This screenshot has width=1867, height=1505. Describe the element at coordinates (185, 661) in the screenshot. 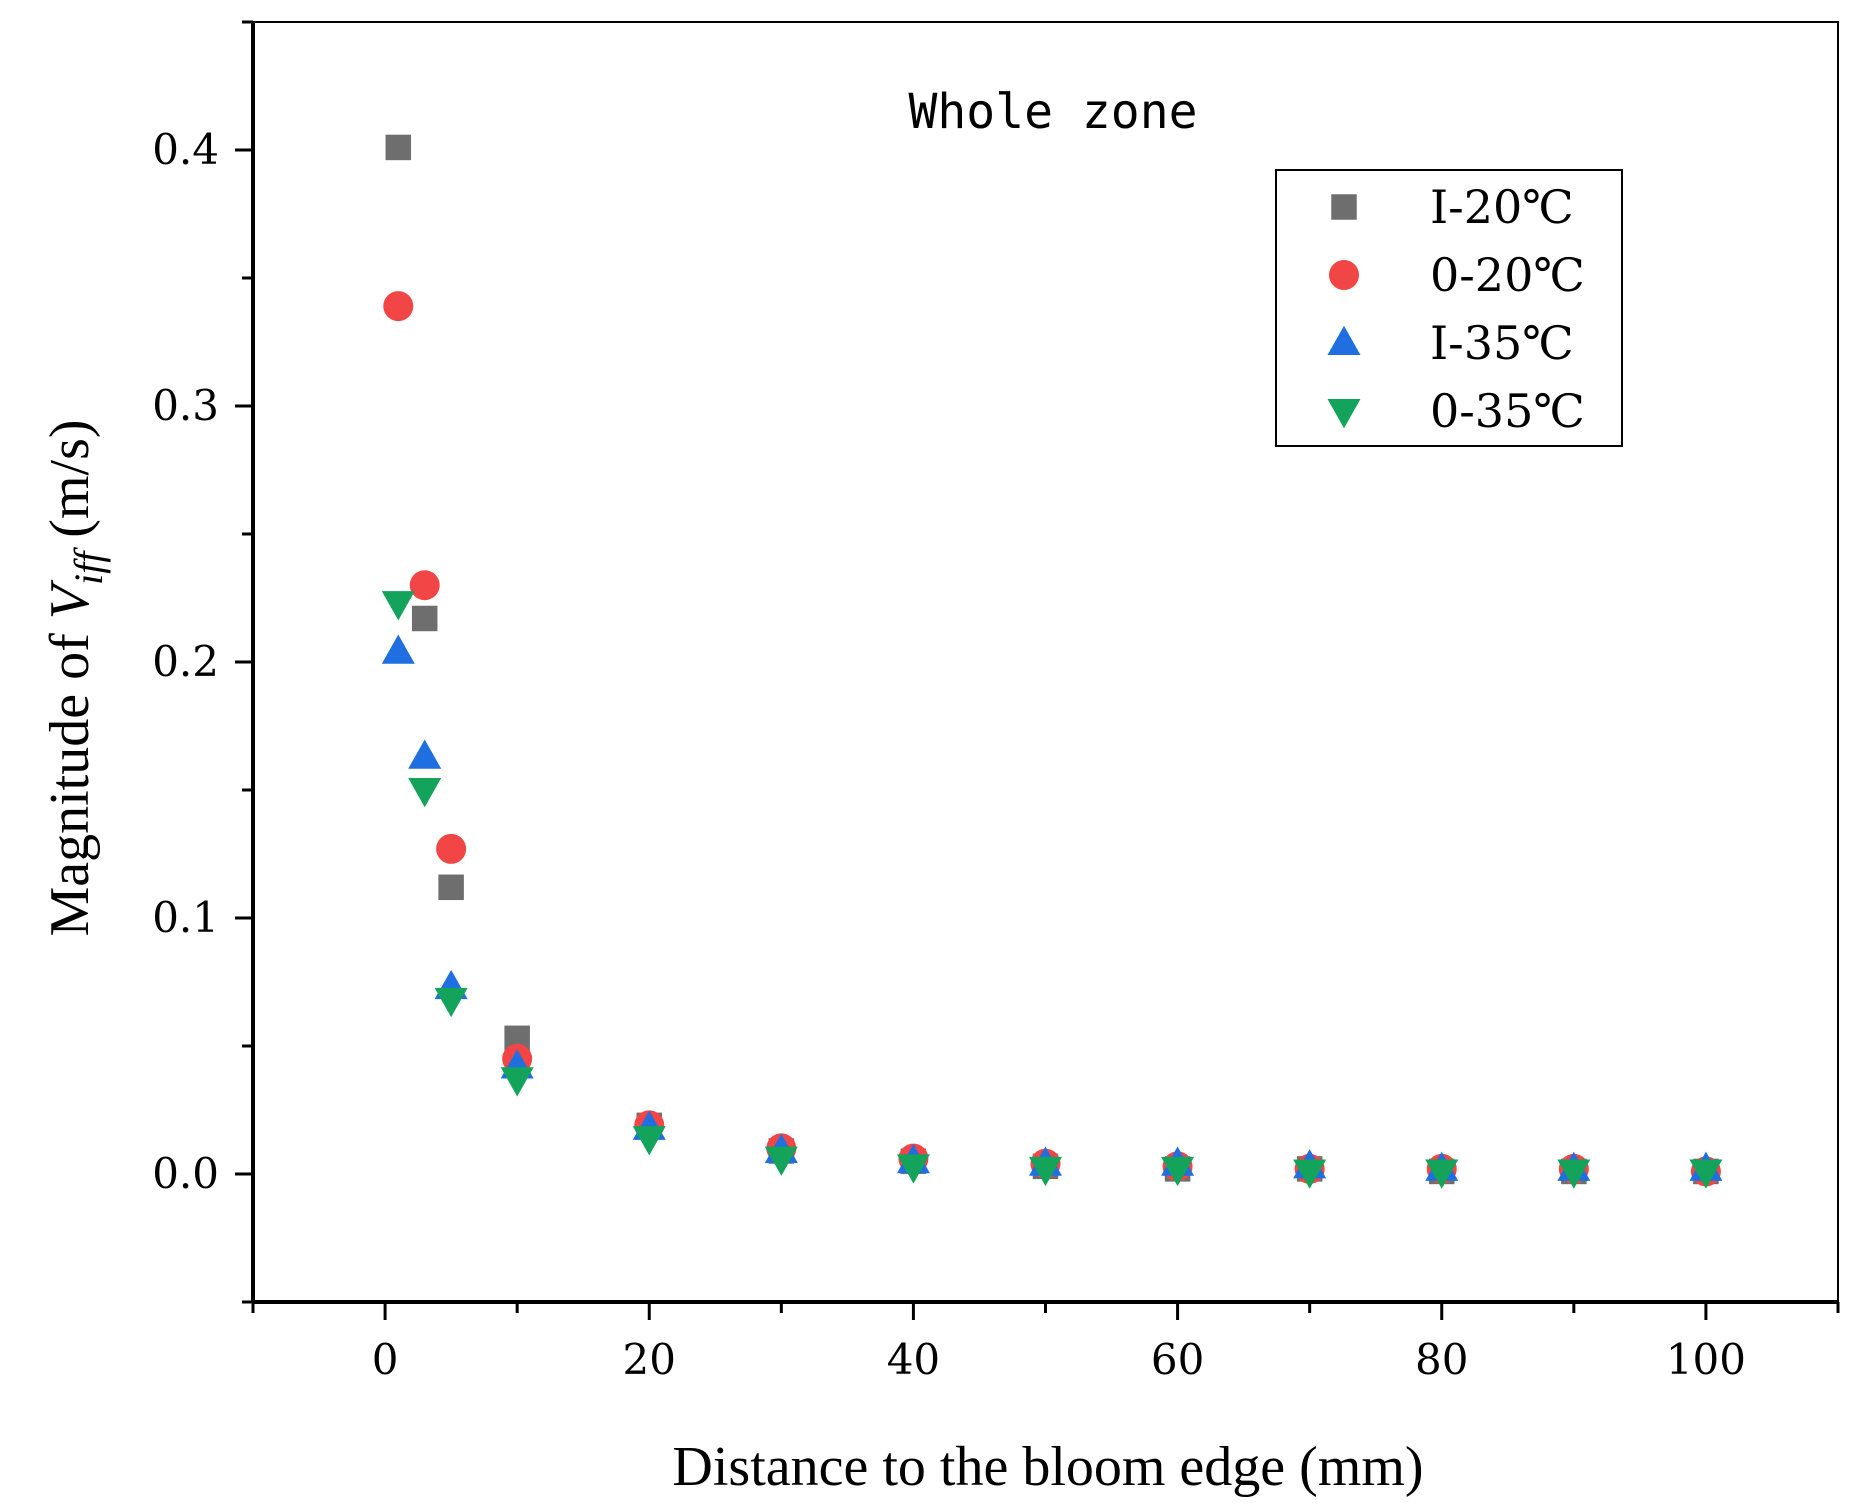

I see `y-tick-label: 0.2` at that location.